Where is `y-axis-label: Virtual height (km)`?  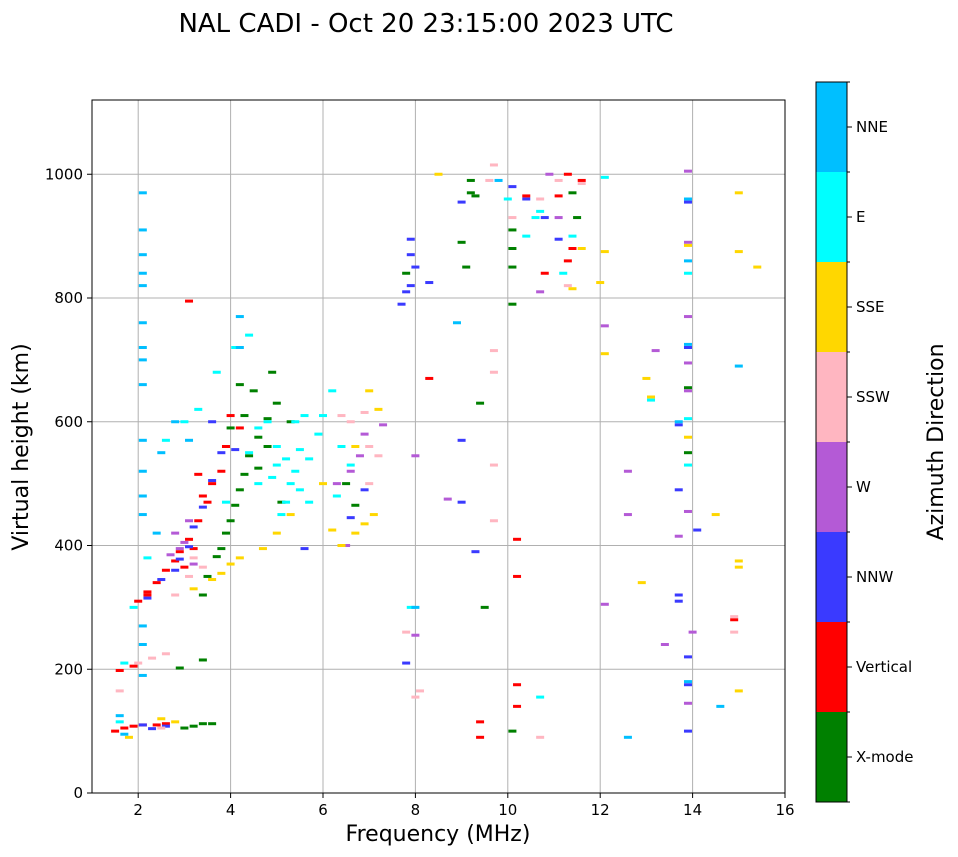 y-axis-label: Virtual height (km) is located at coordinates (21, 446).